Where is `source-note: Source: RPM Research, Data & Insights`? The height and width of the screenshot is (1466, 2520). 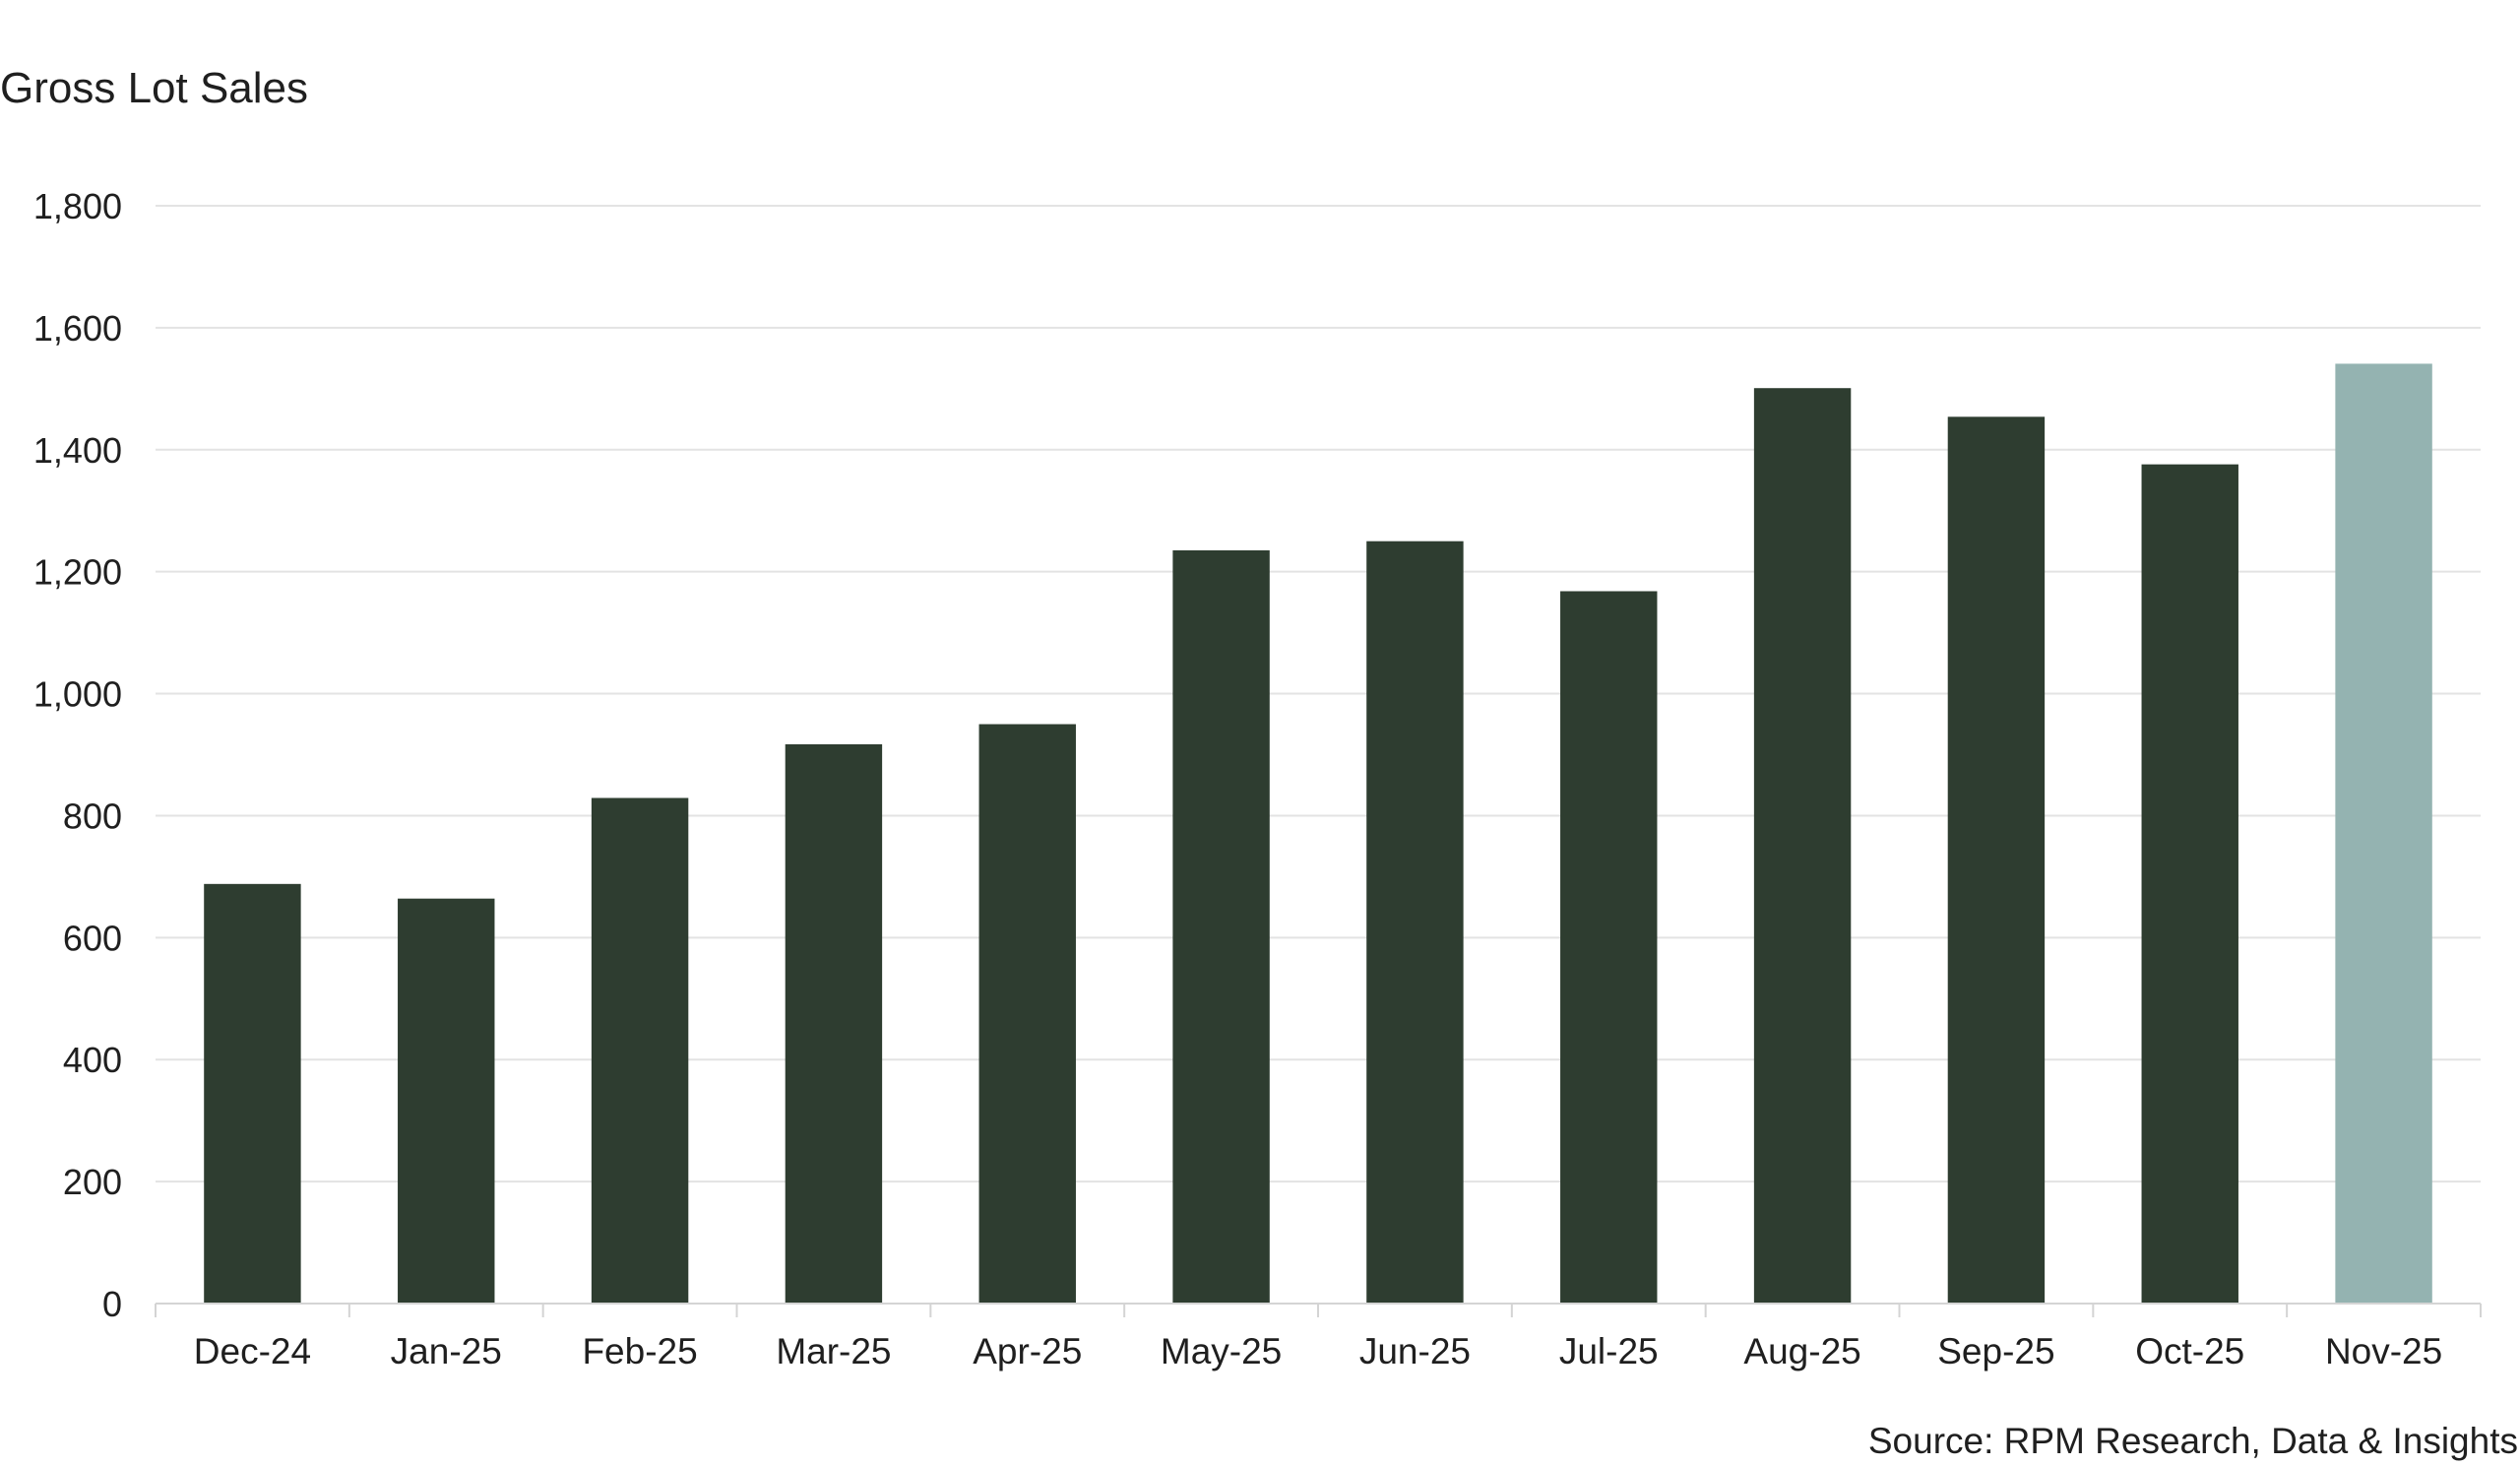 source-note: Source: RPM Research, Data & Insights is located at coordinates (2193, 1441).